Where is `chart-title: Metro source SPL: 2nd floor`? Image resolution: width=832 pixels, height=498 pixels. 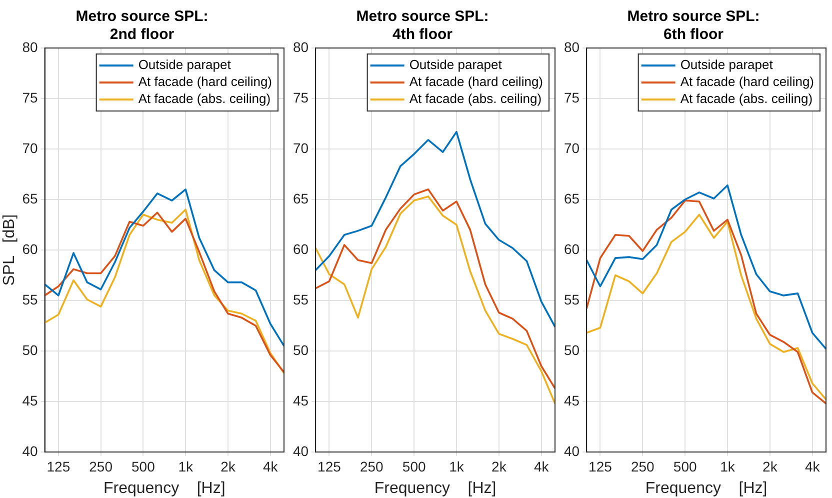
chart-title: Metro source SPL: 2nd floor is located at coordinates (142, 26).